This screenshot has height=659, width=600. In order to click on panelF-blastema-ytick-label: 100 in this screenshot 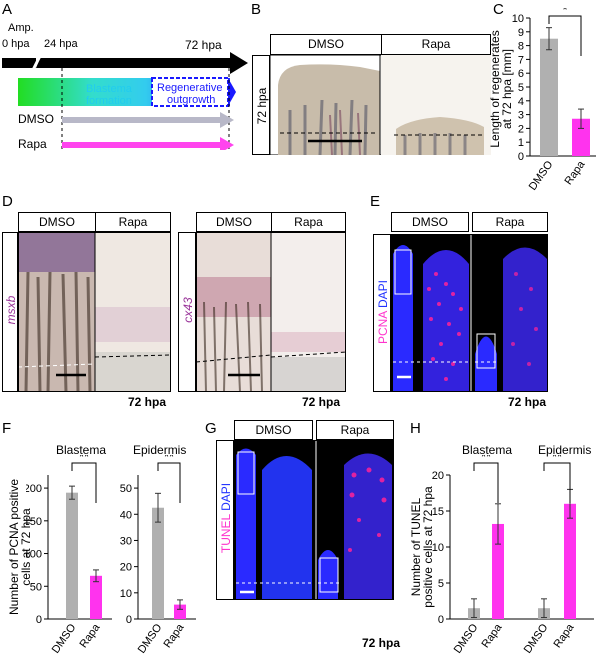, I will do `click(34, 555)`.